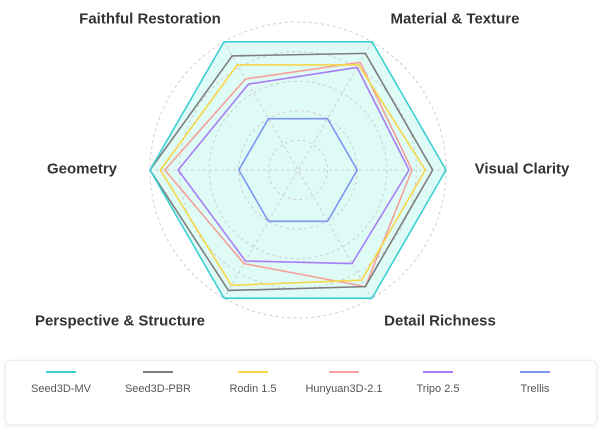  Describe the element at coordinates (455, 19) in the screenshot. I see `axis-label-material-texture: Material & Texture` at that location.